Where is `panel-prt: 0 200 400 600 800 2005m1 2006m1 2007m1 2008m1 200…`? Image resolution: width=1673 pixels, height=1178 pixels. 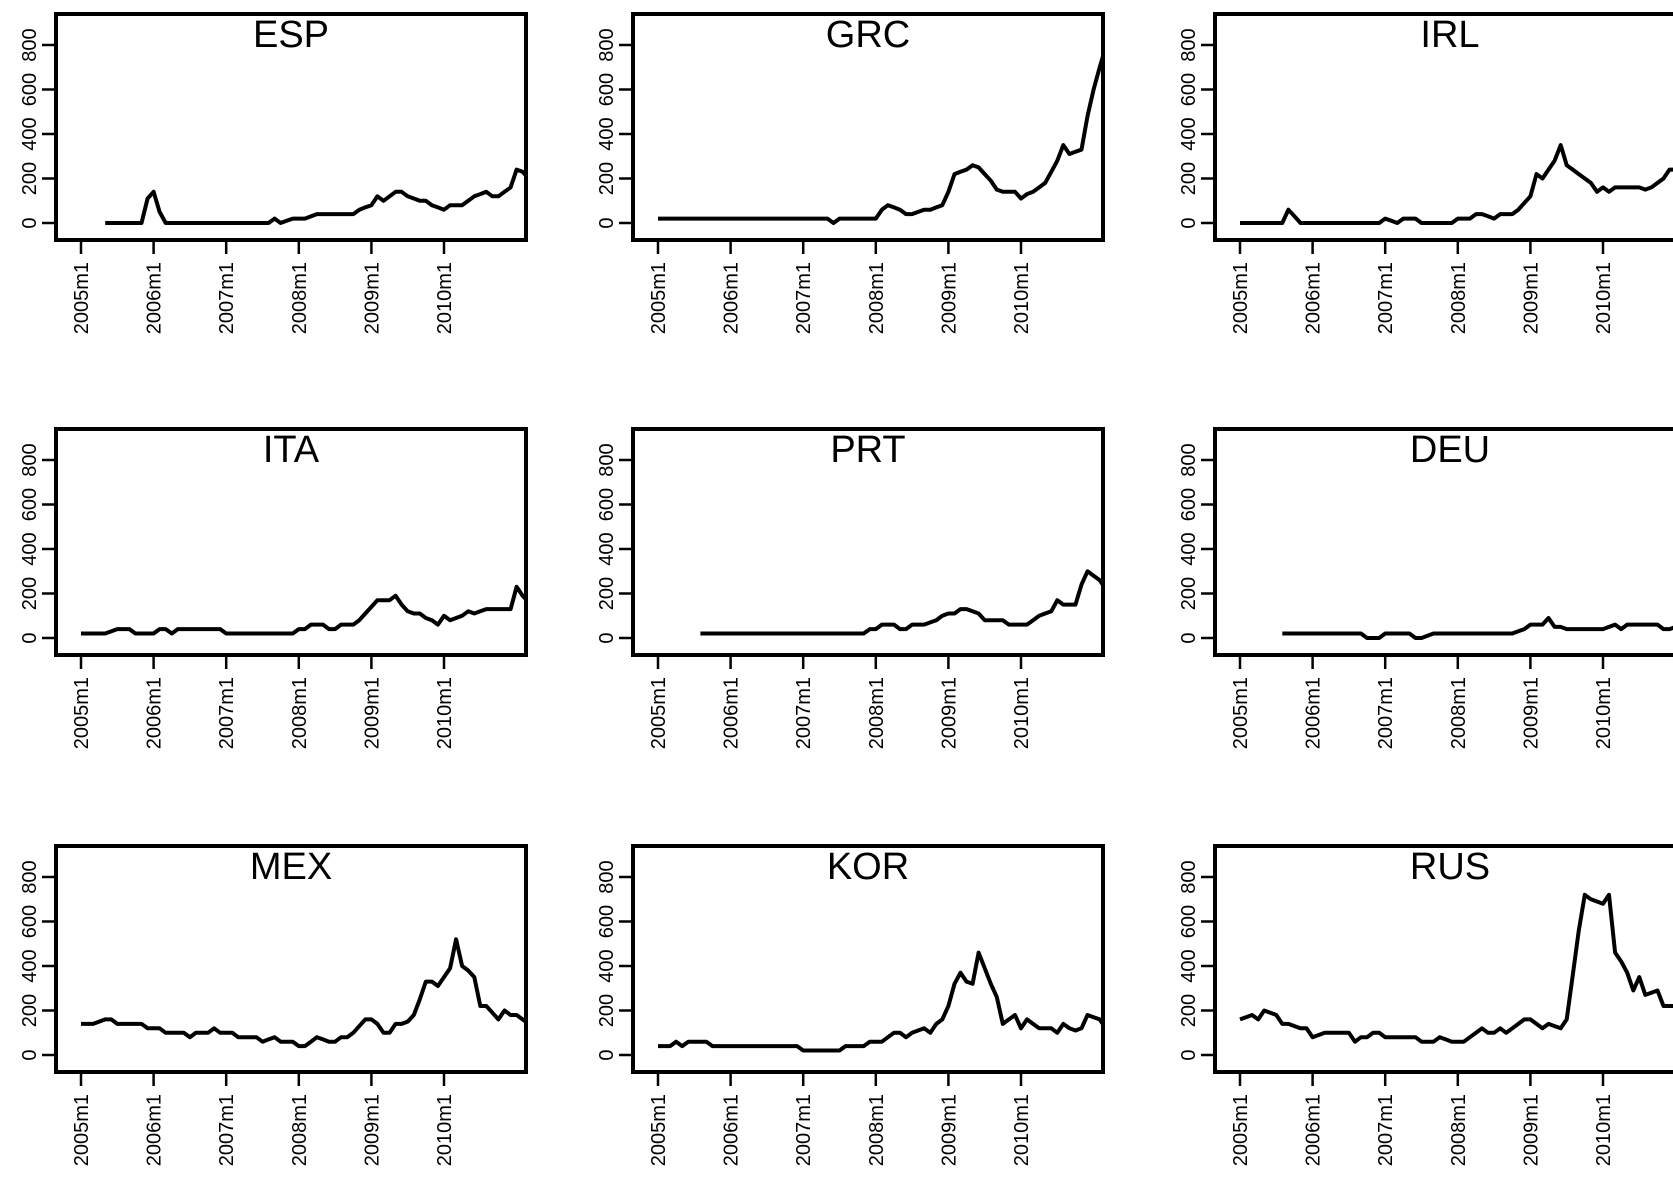 panel-prt: 0 200 400 600 800 2005m1 2006m1 2007m1 2008m1 200… is located at coordinates (850, 588).